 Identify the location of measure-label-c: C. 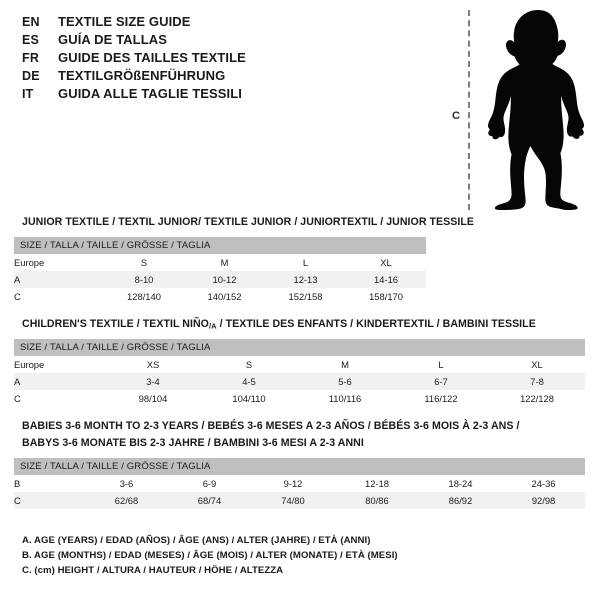
(456, 116).